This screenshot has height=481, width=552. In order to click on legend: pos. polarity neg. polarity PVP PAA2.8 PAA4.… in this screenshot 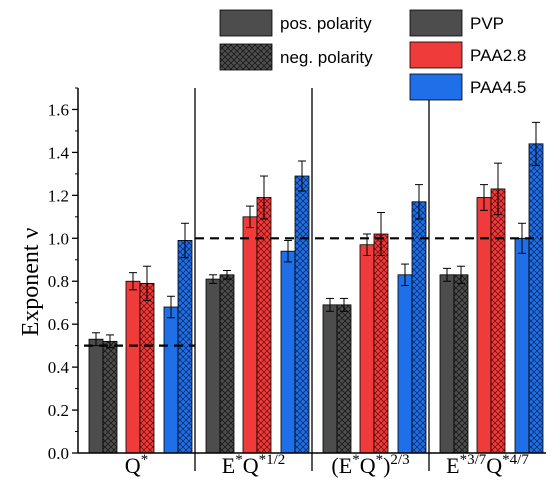, I will do `click(372, 55)`.